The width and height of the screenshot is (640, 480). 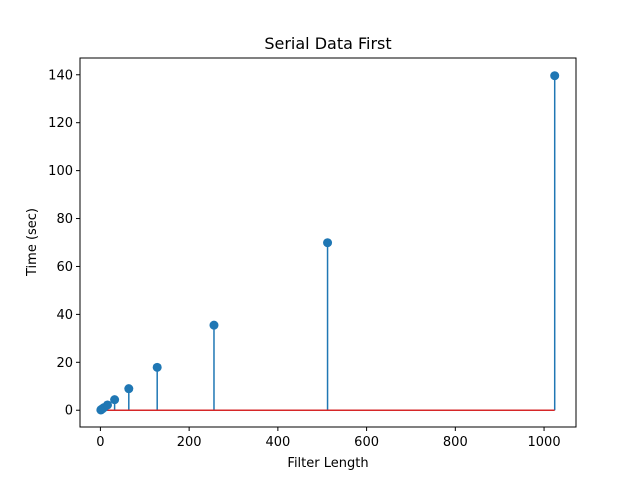 What do you see at coordinates (32, 242) in the screenshot?
I see `y-axis-label: Time (sec)` at bounding box center [32, 242].